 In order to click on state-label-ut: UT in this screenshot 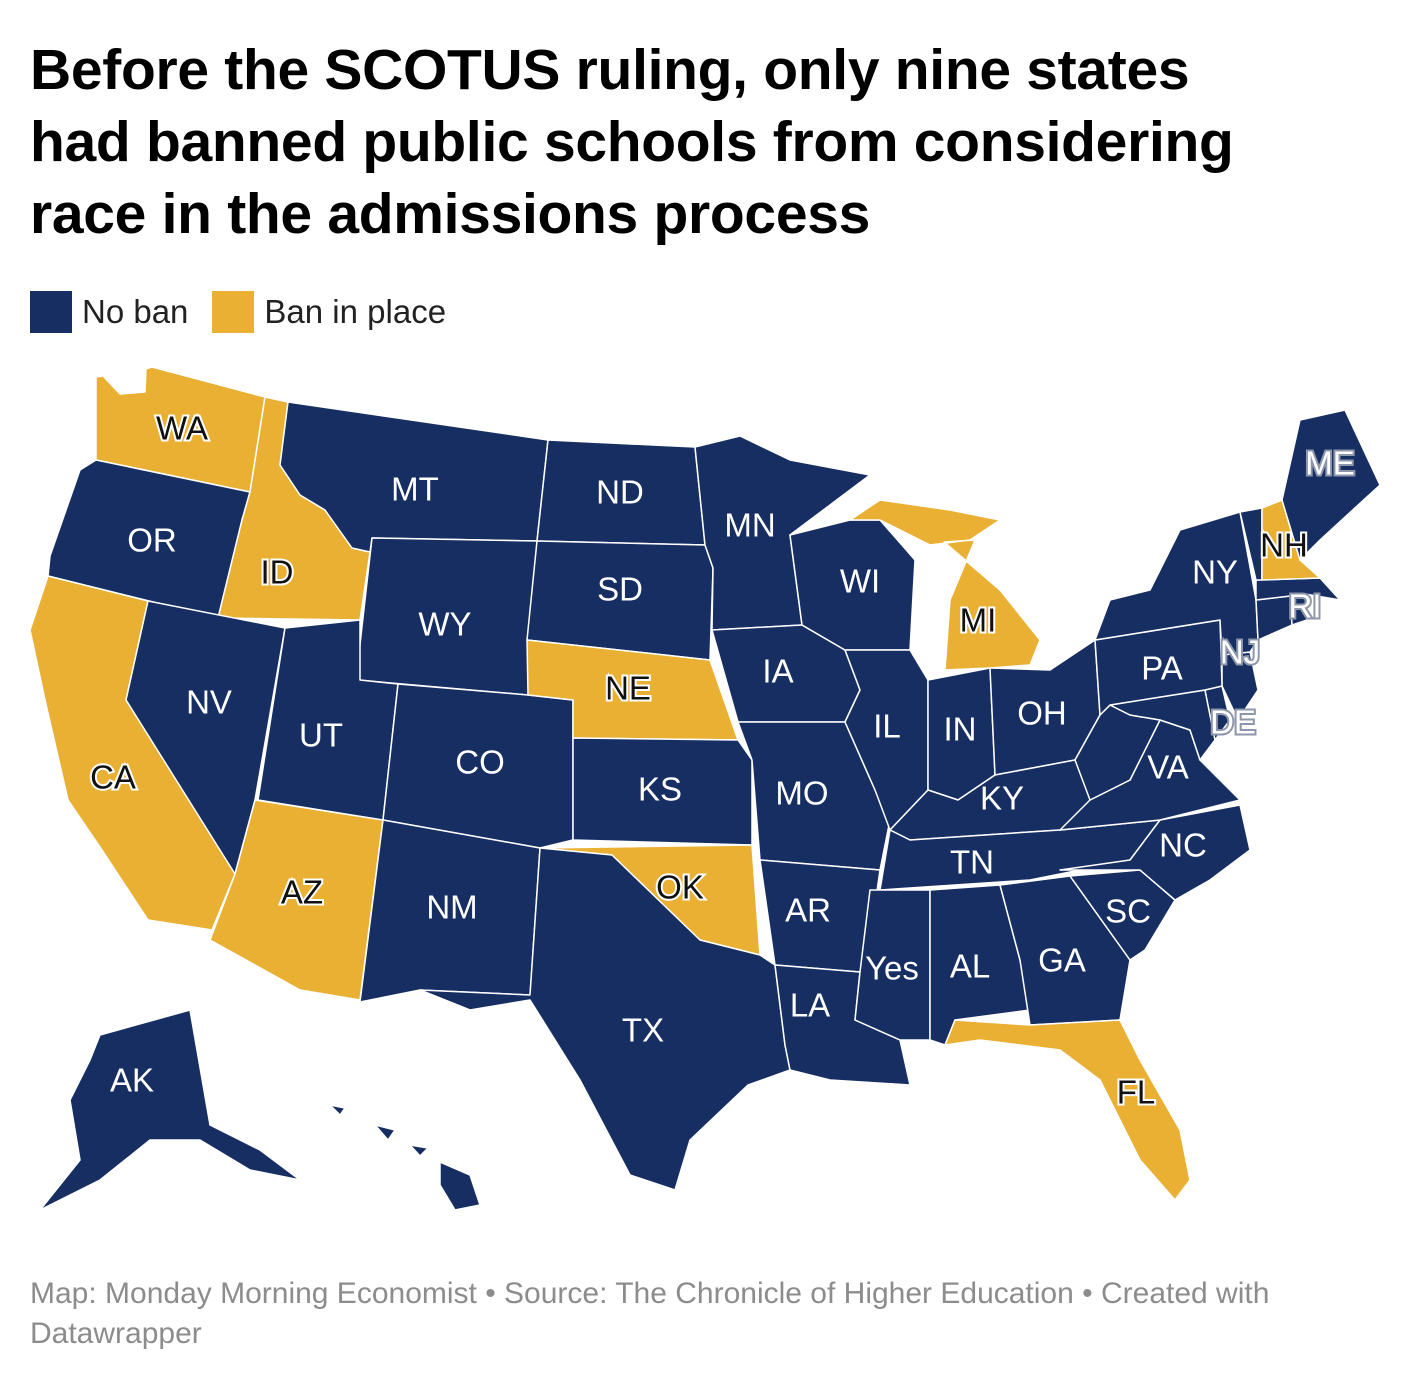, I will do `click(321, 735)`.